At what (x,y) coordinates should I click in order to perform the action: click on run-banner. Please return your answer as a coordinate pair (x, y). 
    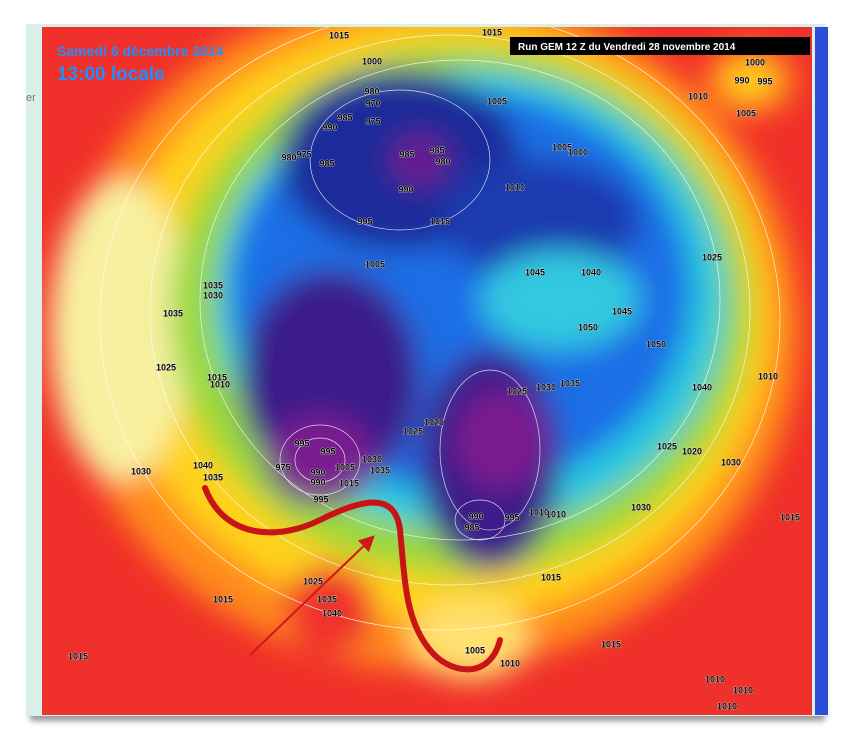
    Looking at the image, I should click on (660, 46).